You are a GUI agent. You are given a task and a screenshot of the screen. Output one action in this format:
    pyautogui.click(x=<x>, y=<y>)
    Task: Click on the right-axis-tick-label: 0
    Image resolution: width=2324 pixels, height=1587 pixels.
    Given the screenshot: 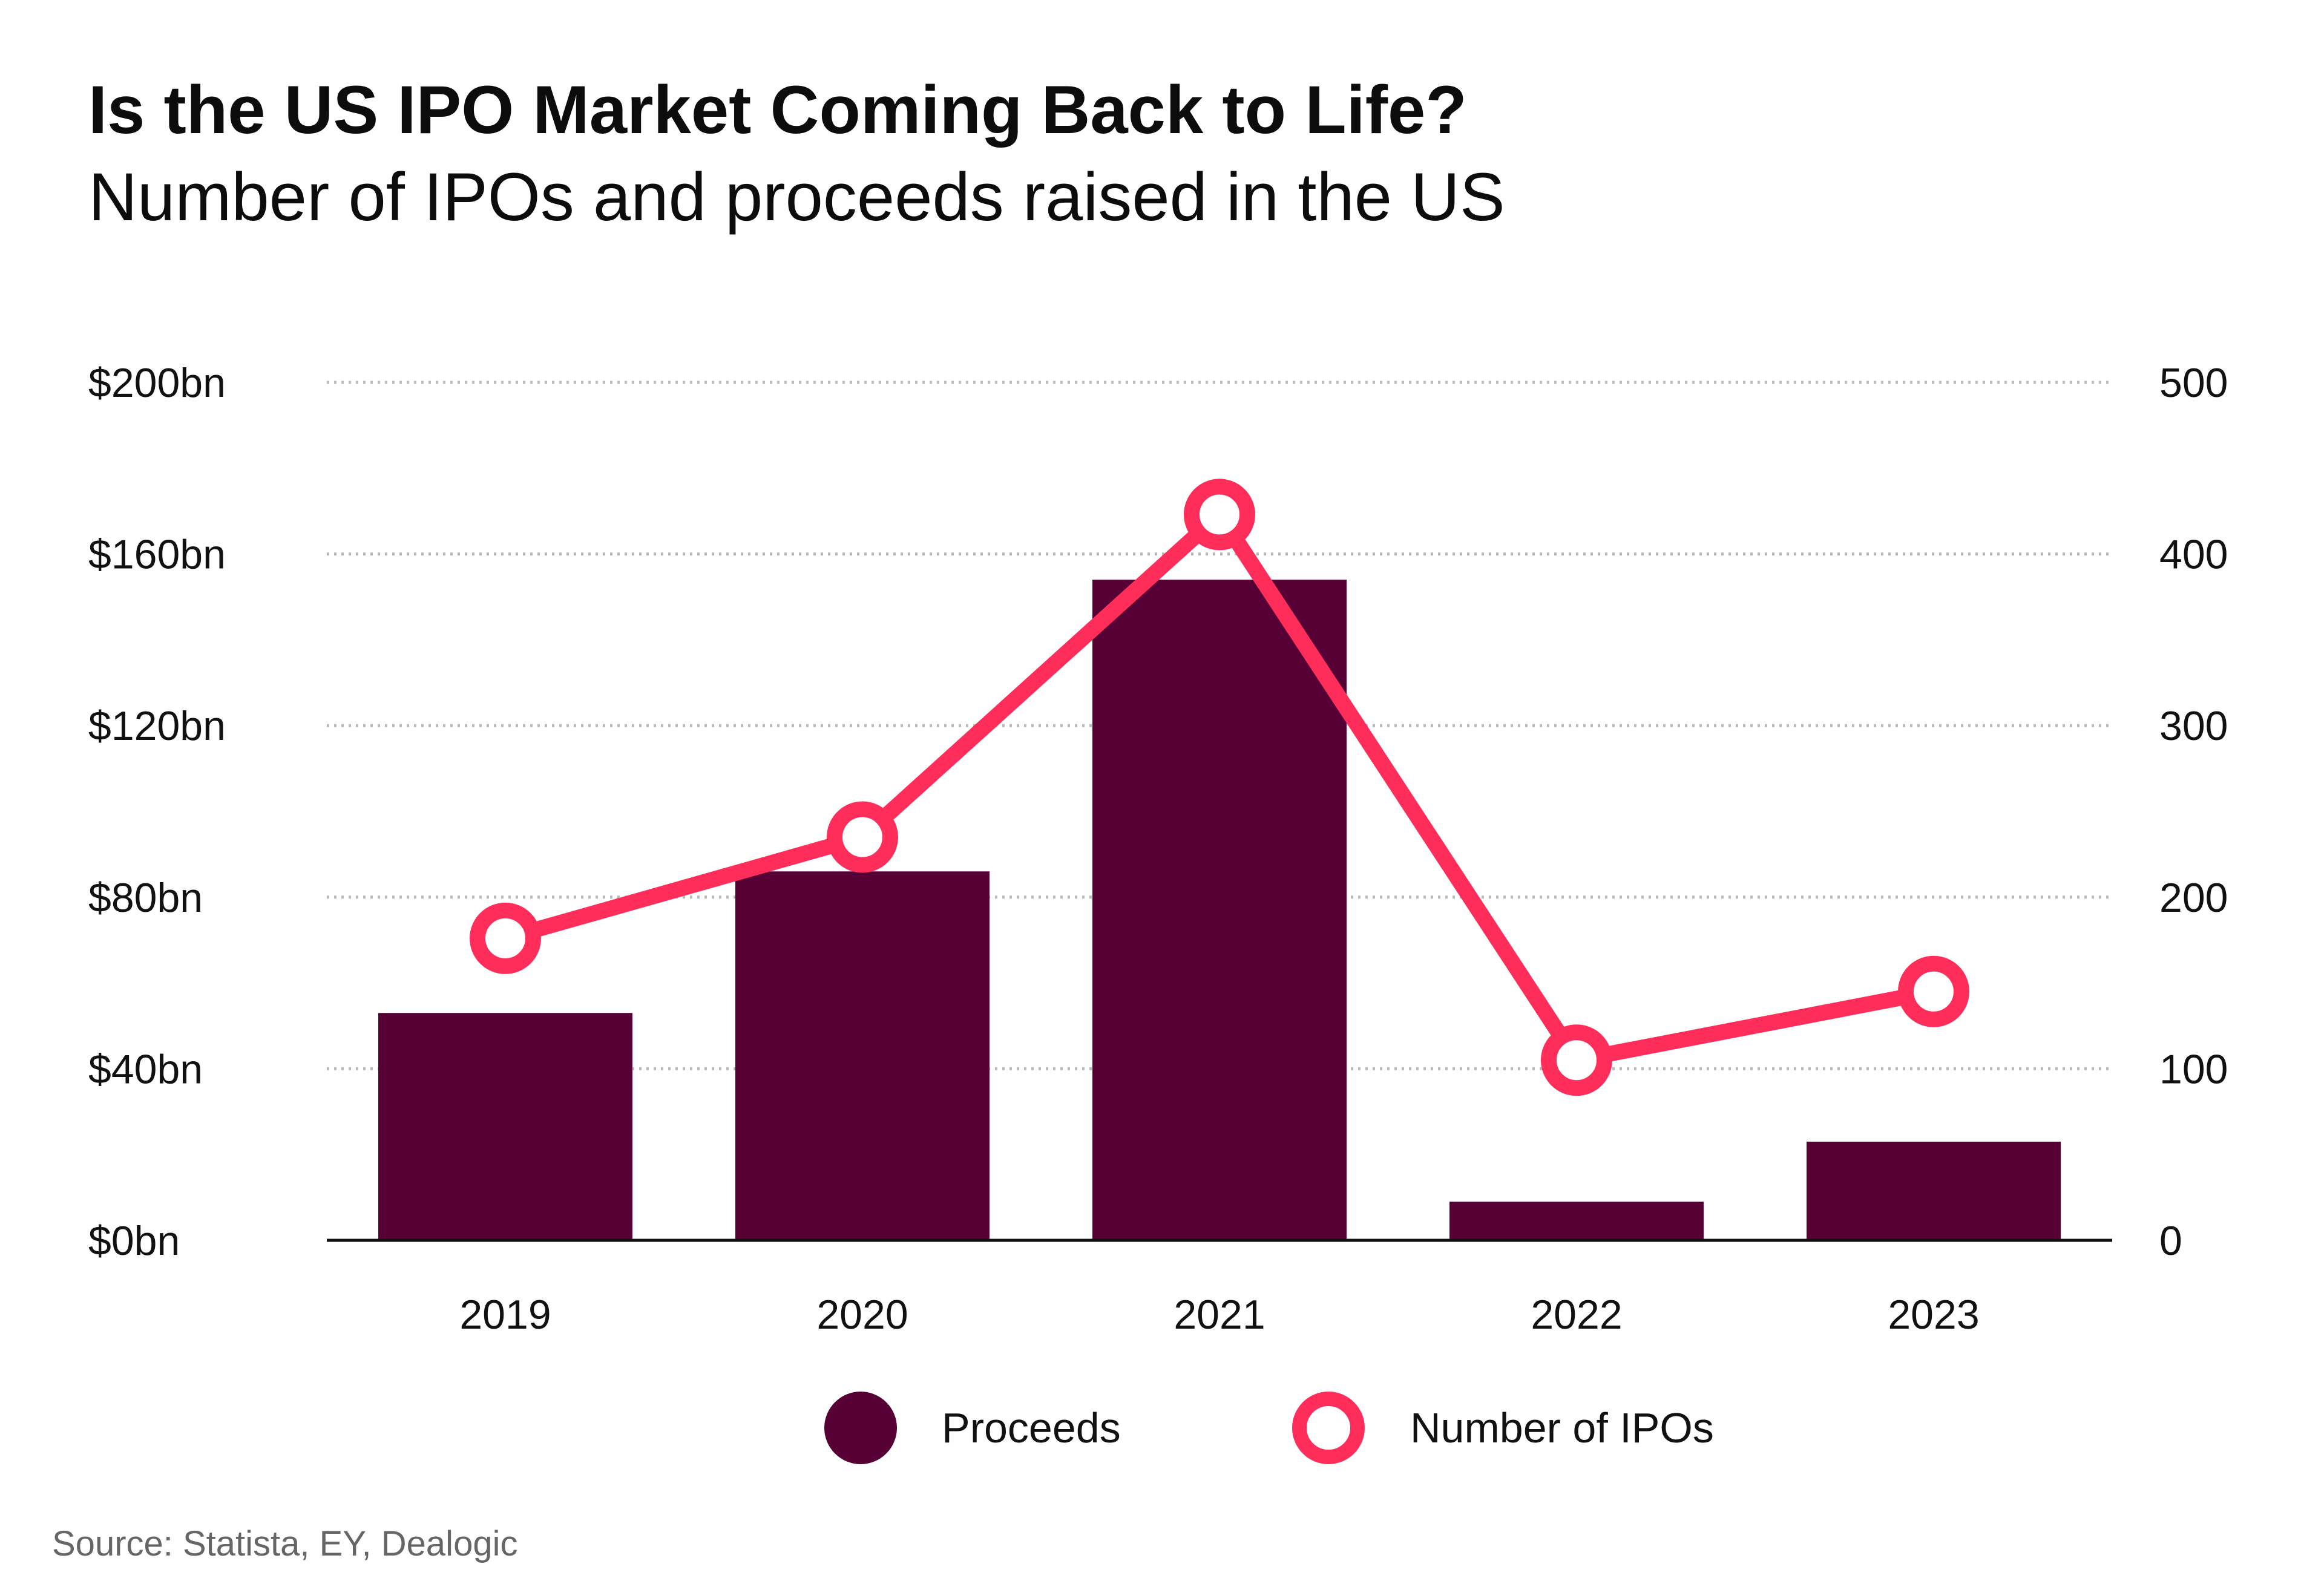 What is the action you would take?
    pyautogui.click(x=2170, y=1241)
    